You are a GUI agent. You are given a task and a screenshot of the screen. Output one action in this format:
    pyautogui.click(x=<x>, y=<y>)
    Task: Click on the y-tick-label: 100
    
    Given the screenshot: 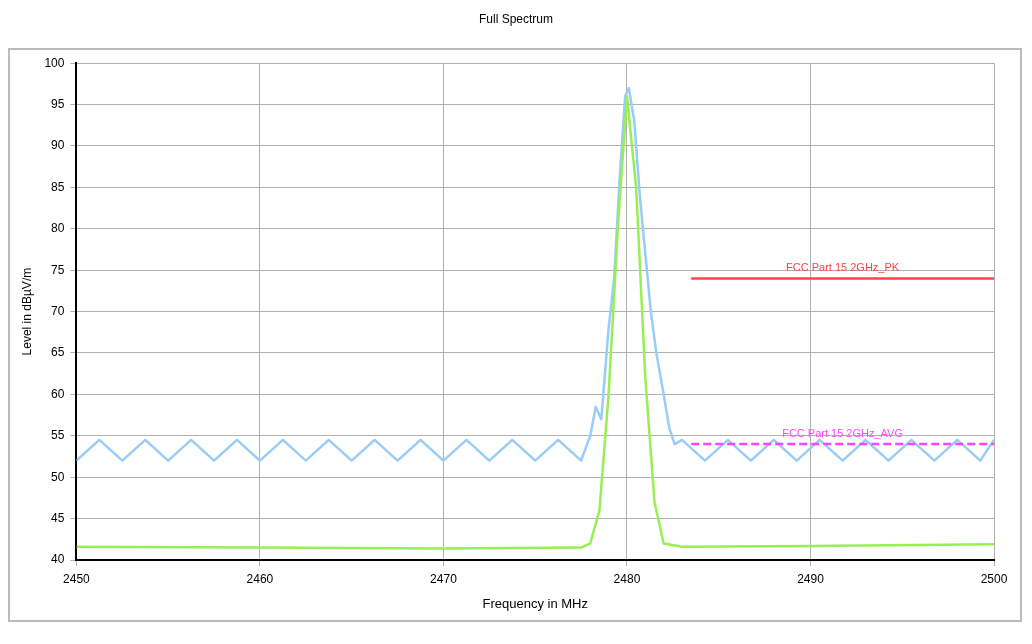 What is the action you would take?
    pyautogui.click(x=54, y=62)
    